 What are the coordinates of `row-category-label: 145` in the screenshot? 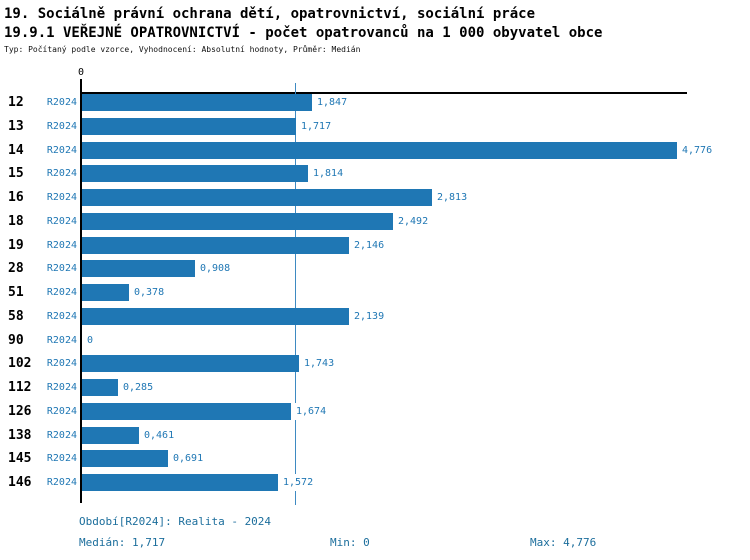 It's located at (20, 458).